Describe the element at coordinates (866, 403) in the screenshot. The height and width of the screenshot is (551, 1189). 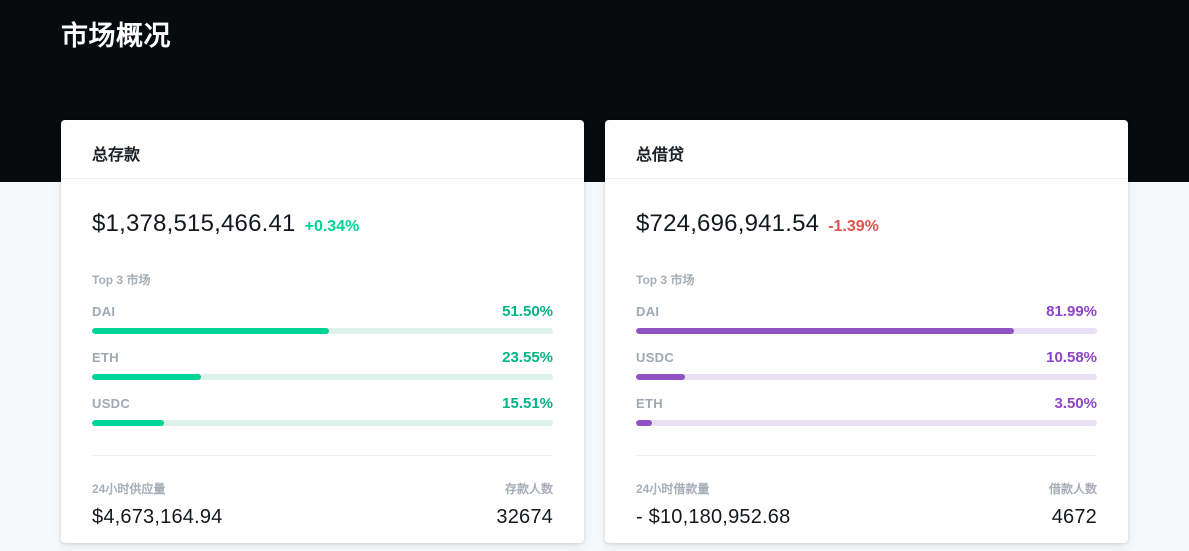
I see `market-line: ETH 3.50%` at that location.